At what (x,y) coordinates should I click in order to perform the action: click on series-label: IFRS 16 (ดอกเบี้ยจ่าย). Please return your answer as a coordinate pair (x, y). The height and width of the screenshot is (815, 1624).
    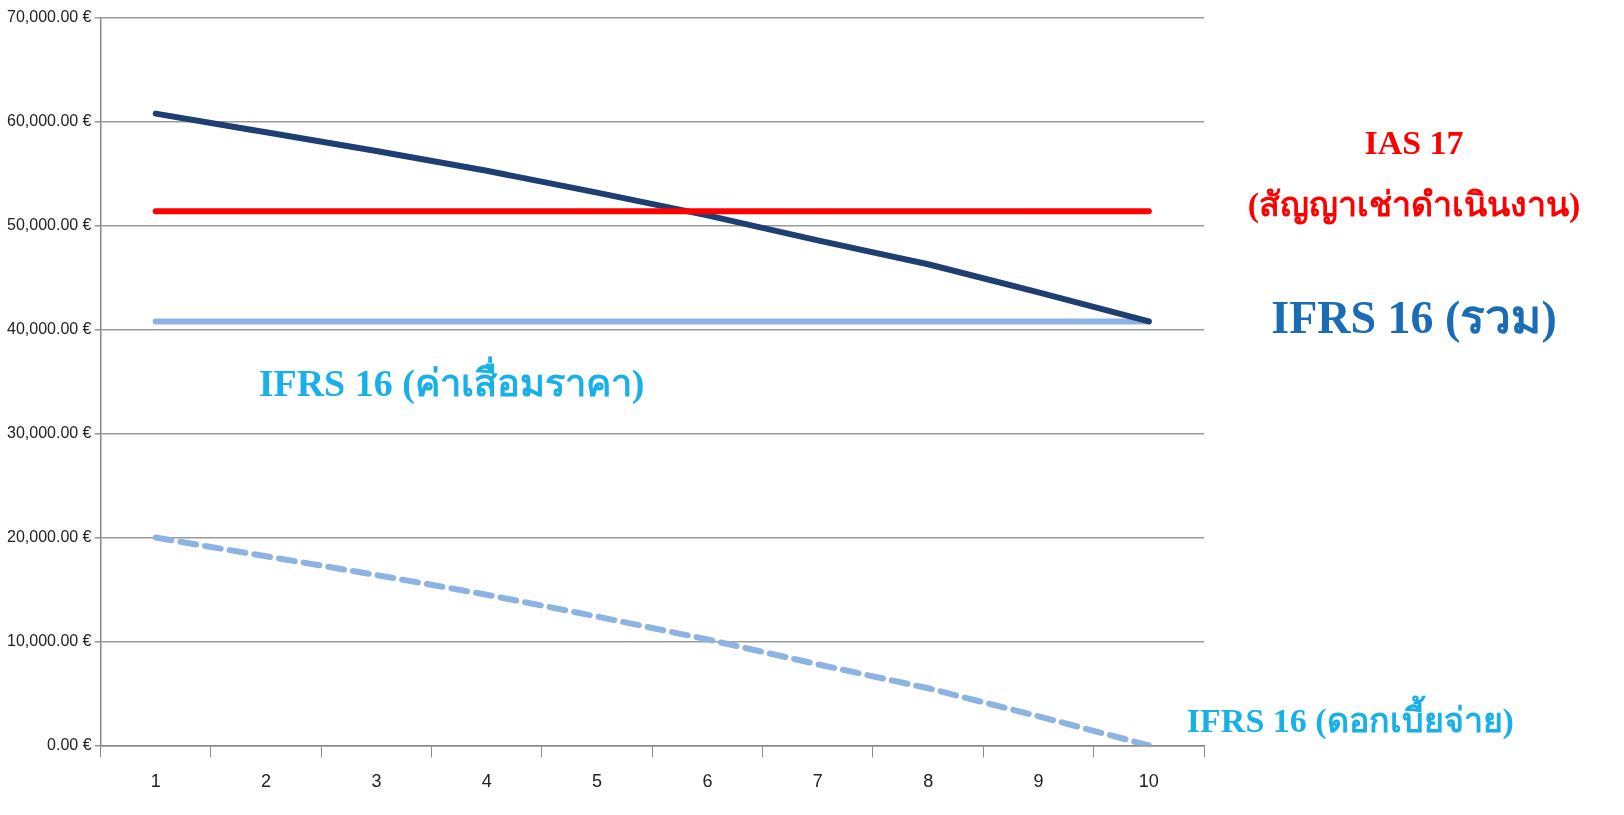
    Looking at the image, I should click on (1350, 718).